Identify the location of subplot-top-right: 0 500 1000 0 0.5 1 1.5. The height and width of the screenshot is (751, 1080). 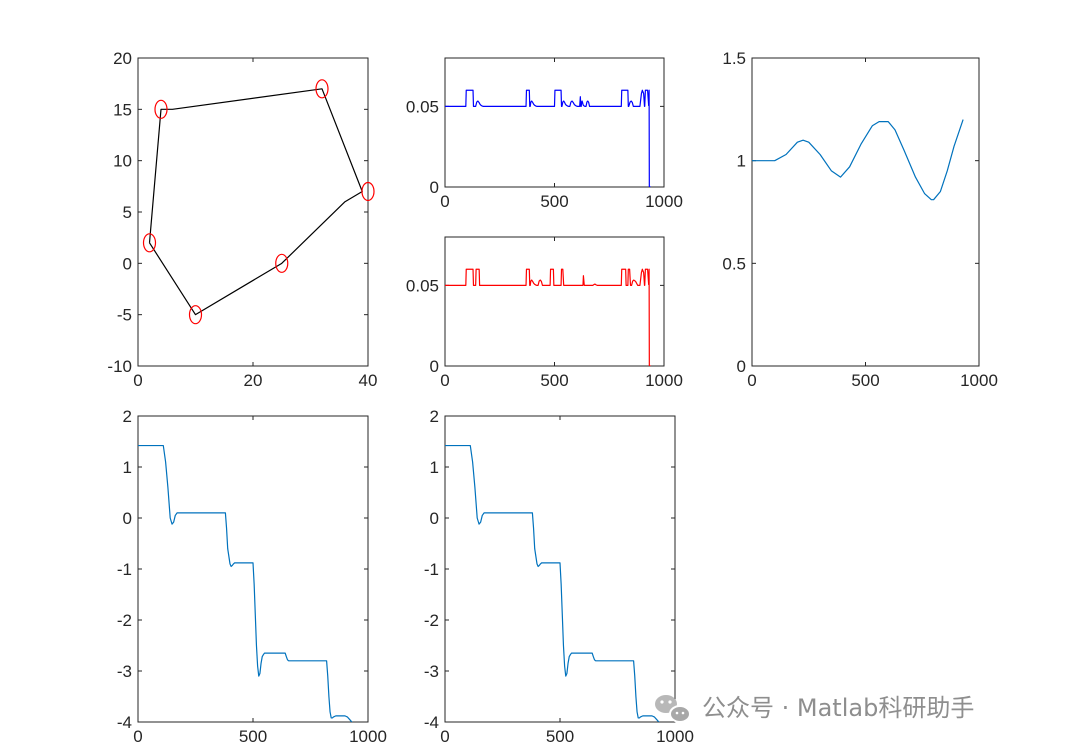
(860, 219).